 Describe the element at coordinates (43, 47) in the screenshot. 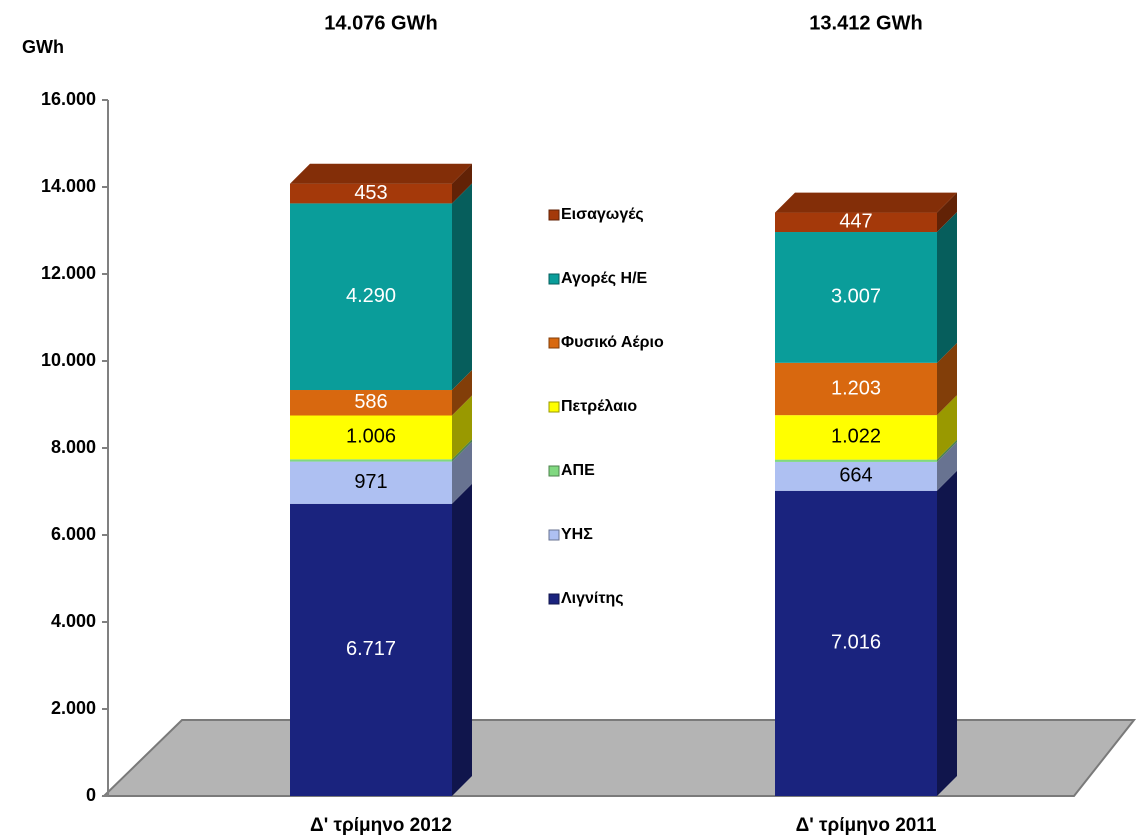

I see `y-axis-label: GWh` at that location.